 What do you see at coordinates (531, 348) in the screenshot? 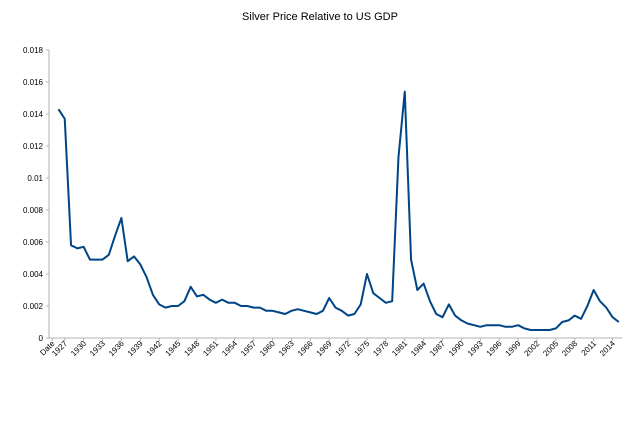
I see `x-tick-label: 2002` at bounding box center [531, 348].